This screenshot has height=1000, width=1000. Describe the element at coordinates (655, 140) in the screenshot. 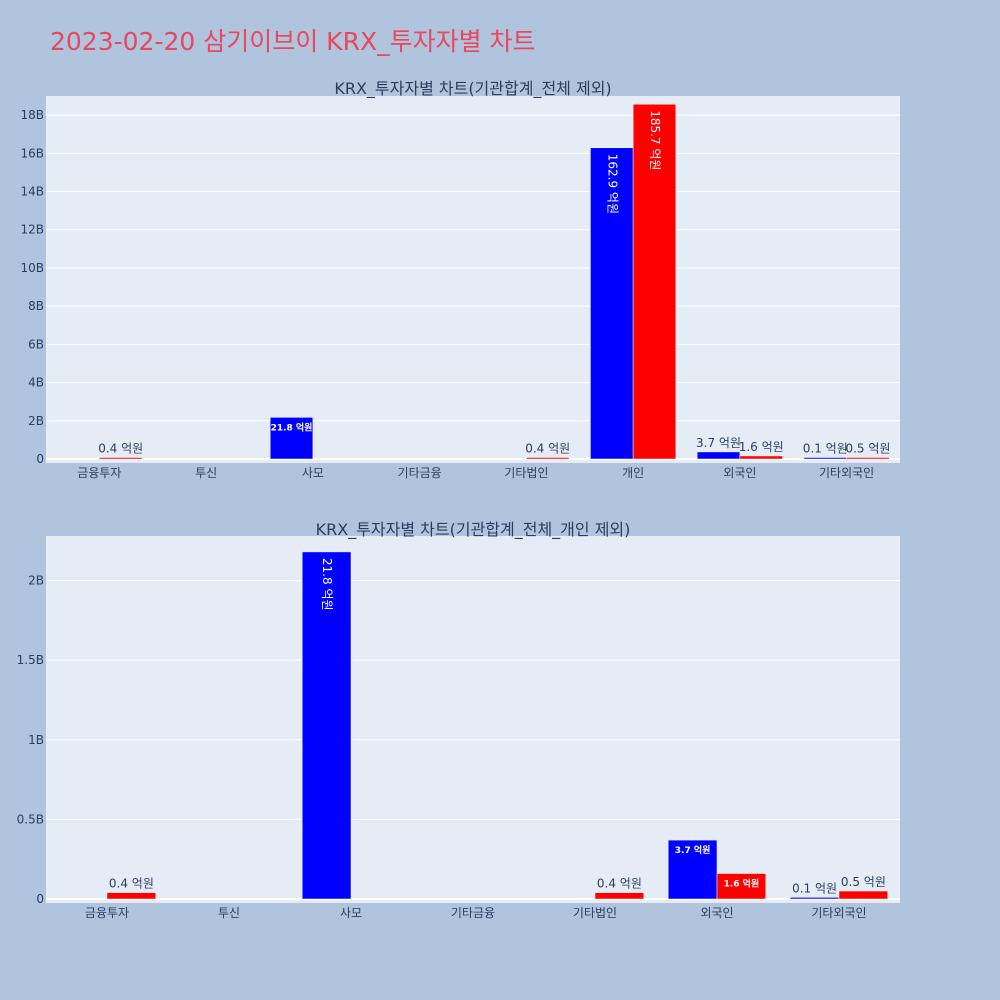

I see `bar-data-label: 185.7 억원` at that location.